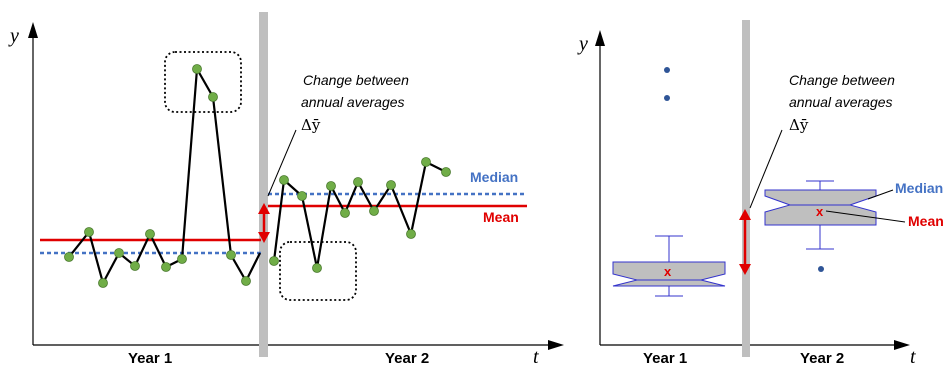 Image resolution: width=952 pixels, height=368 pixels. I want to click on outlier, so click(821, 269).